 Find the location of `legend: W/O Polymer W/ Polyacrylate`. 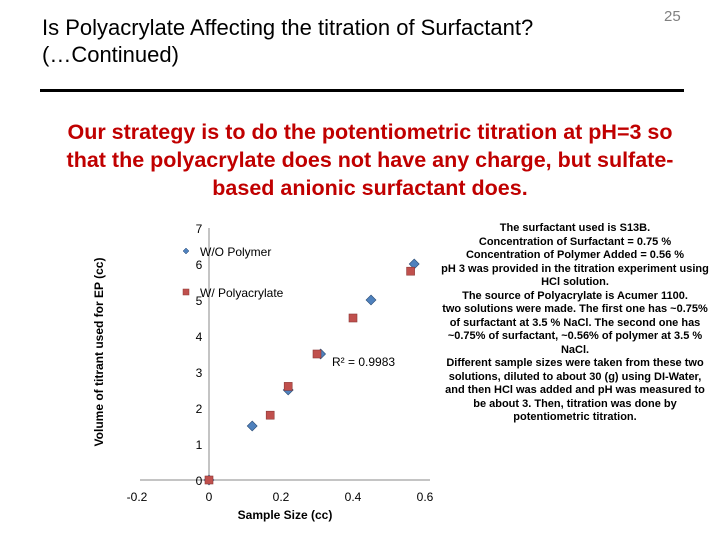

legend: W/O Polymer W/ Polyacrylate is located at coordinates (233, 272).